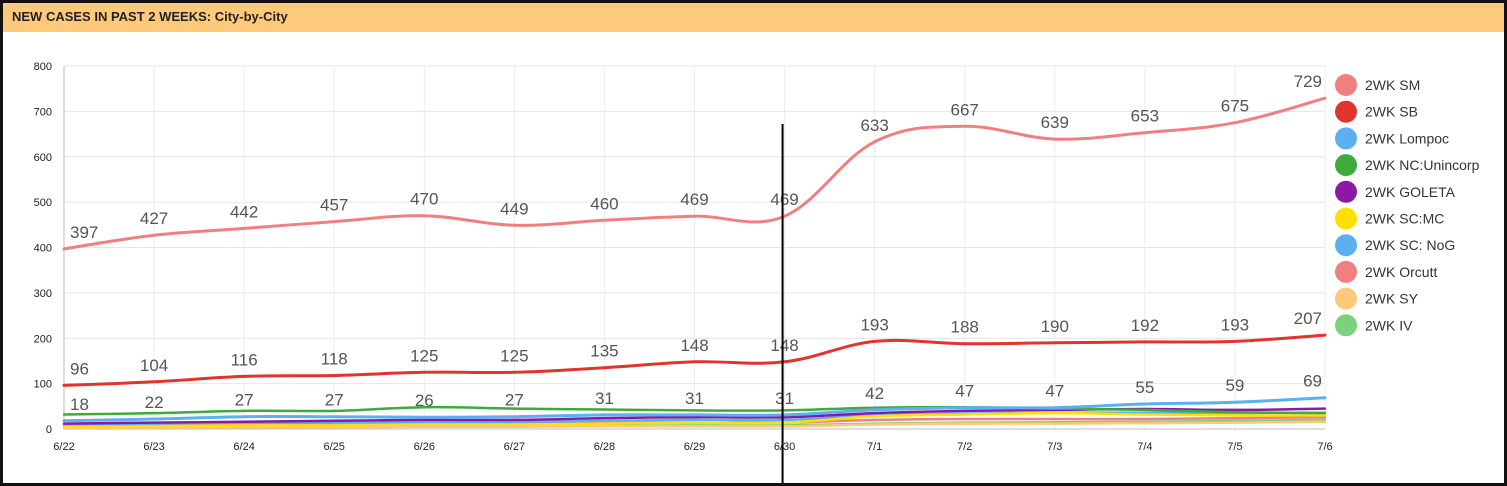 This screenshot has width=1507, height=486. What do you see at coordinates (153, 447) in the screenshot?
I see `x-tick-label: 6/23` at bounding box center [153, 447].